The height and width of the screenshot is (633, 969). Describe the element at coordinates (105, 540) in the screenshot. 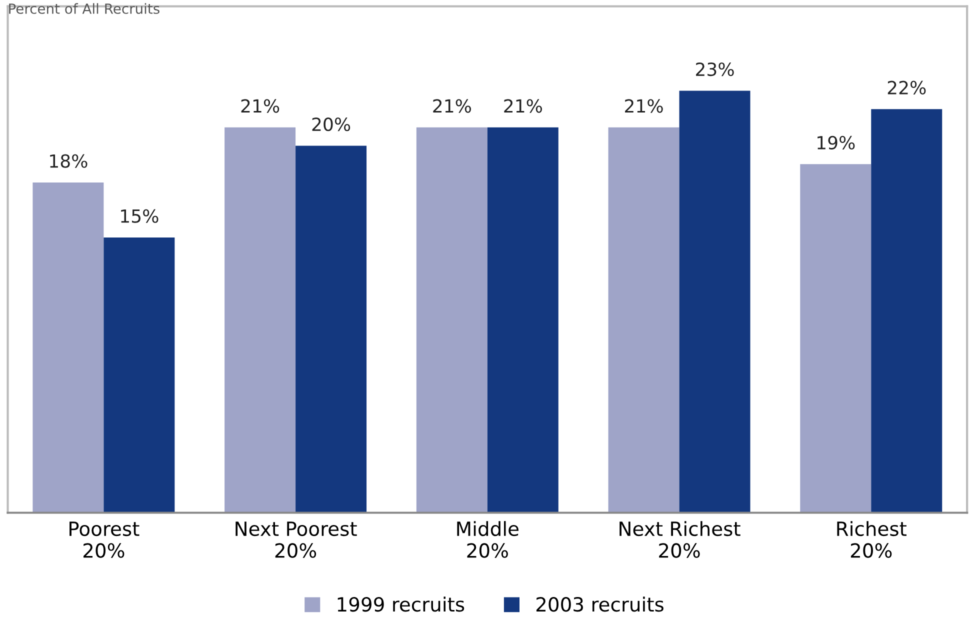

I see `x-tick-label: Poorest 20%` at that location.